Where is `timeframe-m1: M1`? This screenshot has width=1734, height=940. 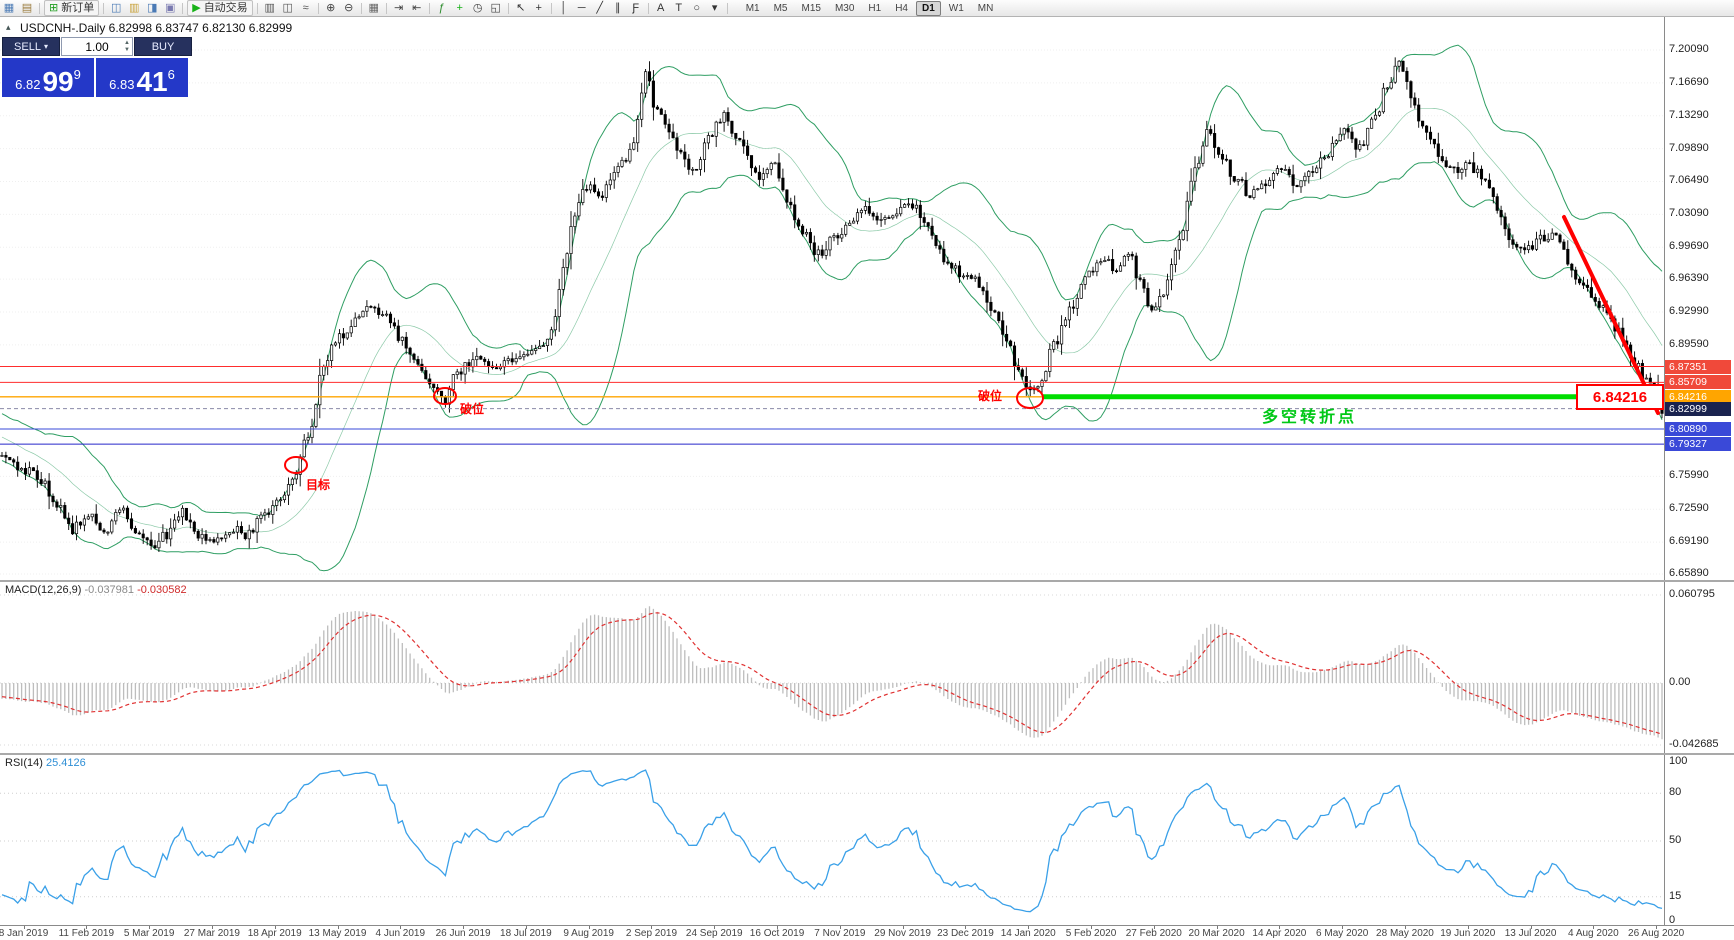
timeframe-m1: M1 is located at coordinates (752, 8).